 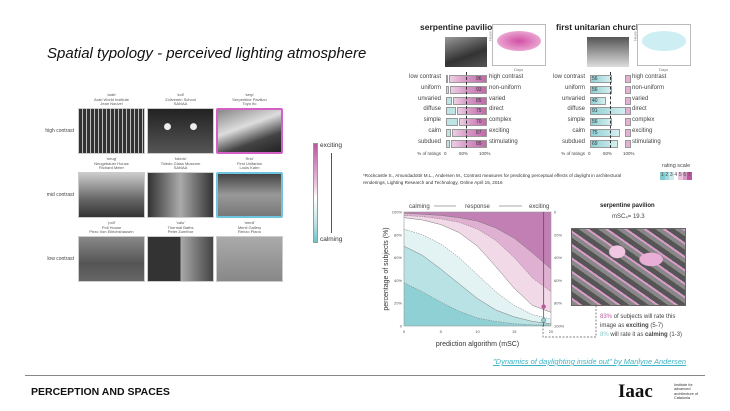 What do you see at coordinates (555, 212) in the screenshot?
I see `y-tick-right: 0` at bounding box center [555, 212].